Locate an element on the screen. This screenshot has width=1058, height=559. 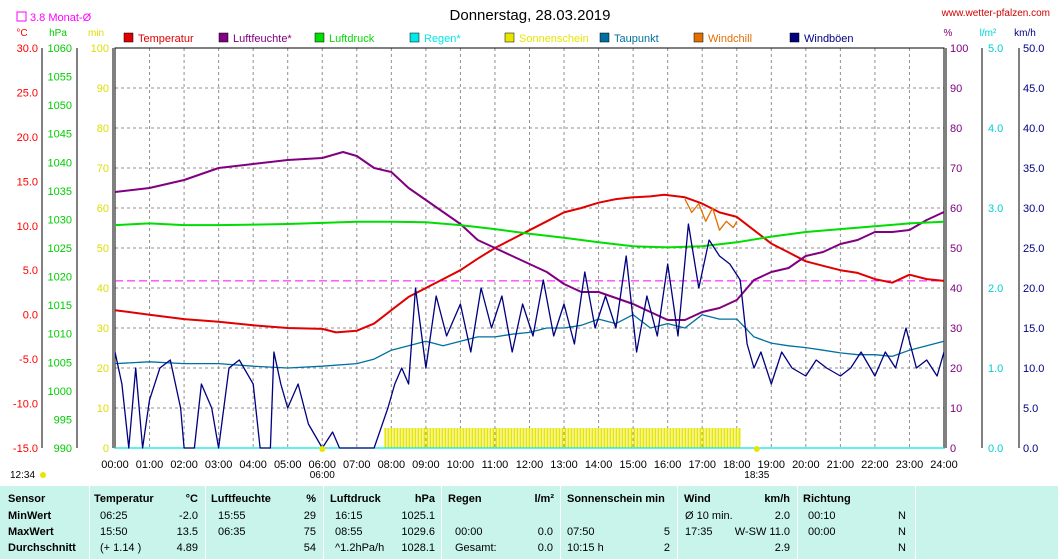
header-temp-unit: °C is located at coordinates (191, 499).